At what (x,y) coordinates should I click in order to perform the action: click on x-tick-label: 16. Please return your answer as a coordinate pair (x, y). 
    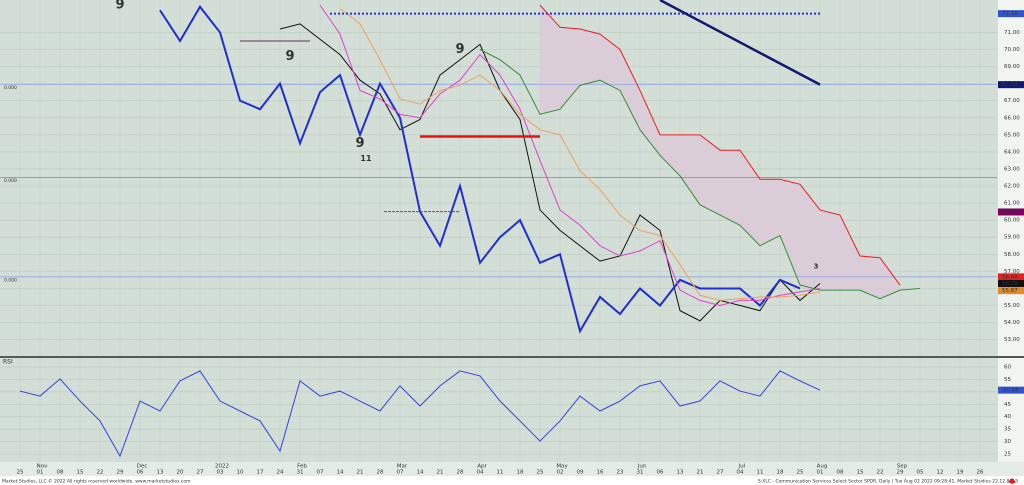
    Looking at the image, I should click on (600, 473).